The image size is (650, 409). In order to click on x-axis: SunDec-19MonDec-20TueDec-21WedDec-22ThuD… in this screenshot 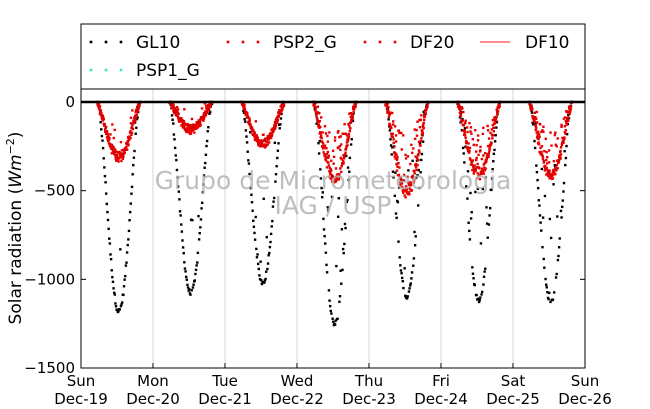, I will do `click(333, 385)`.